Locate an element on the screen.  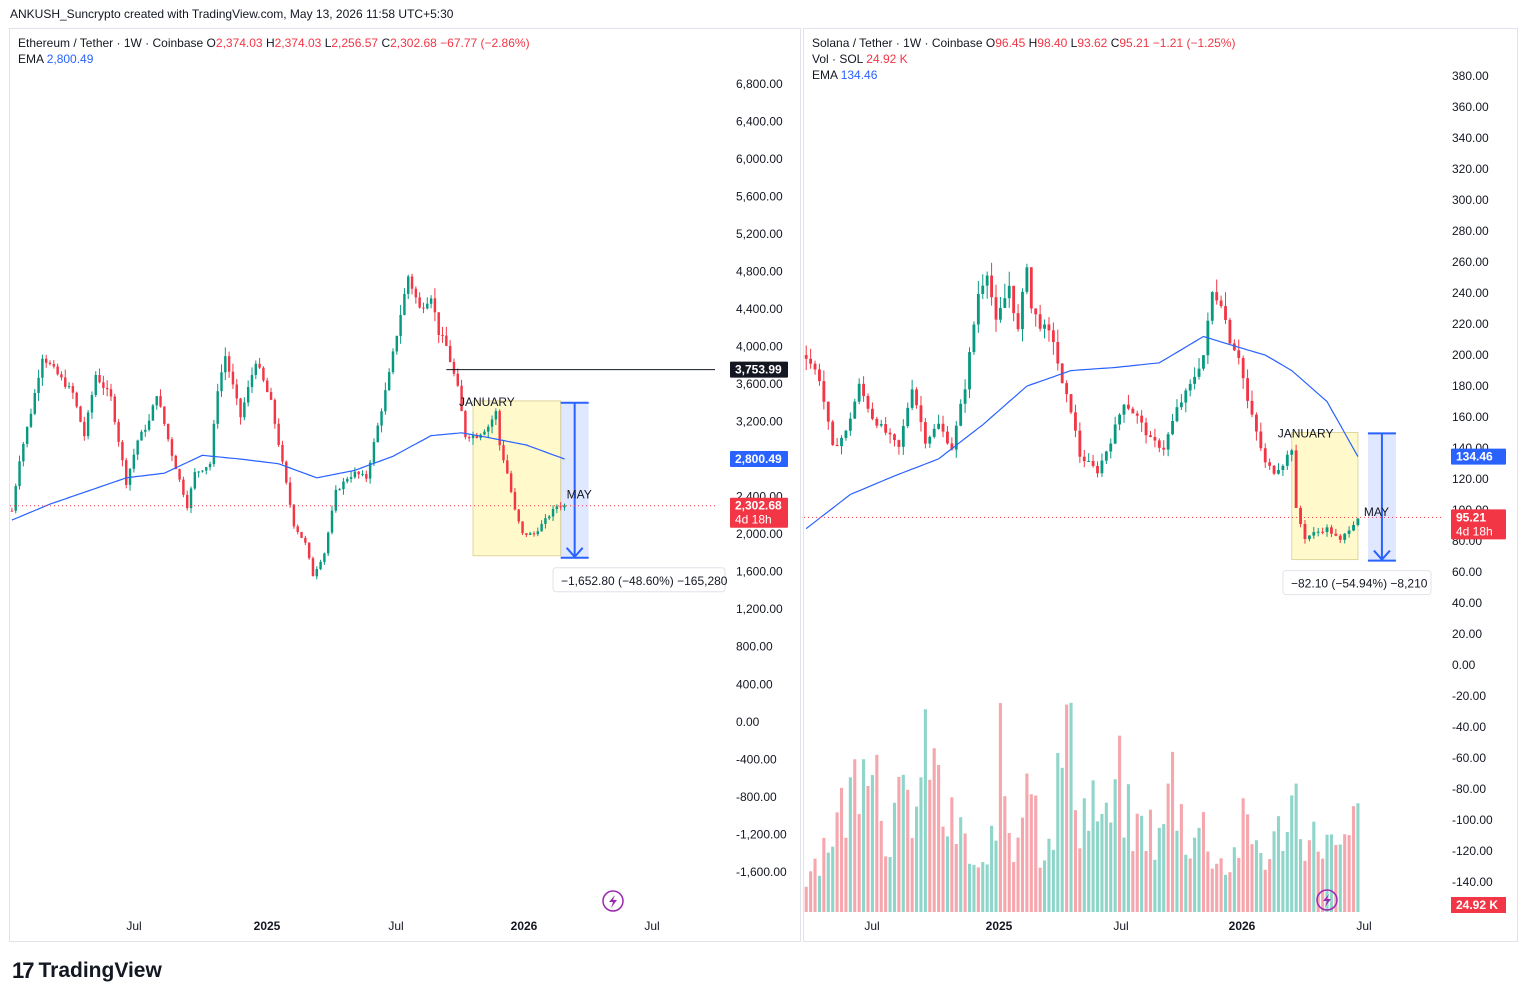
sol-y-tick-label: 360.00 is located at coordinates (1470, 107).